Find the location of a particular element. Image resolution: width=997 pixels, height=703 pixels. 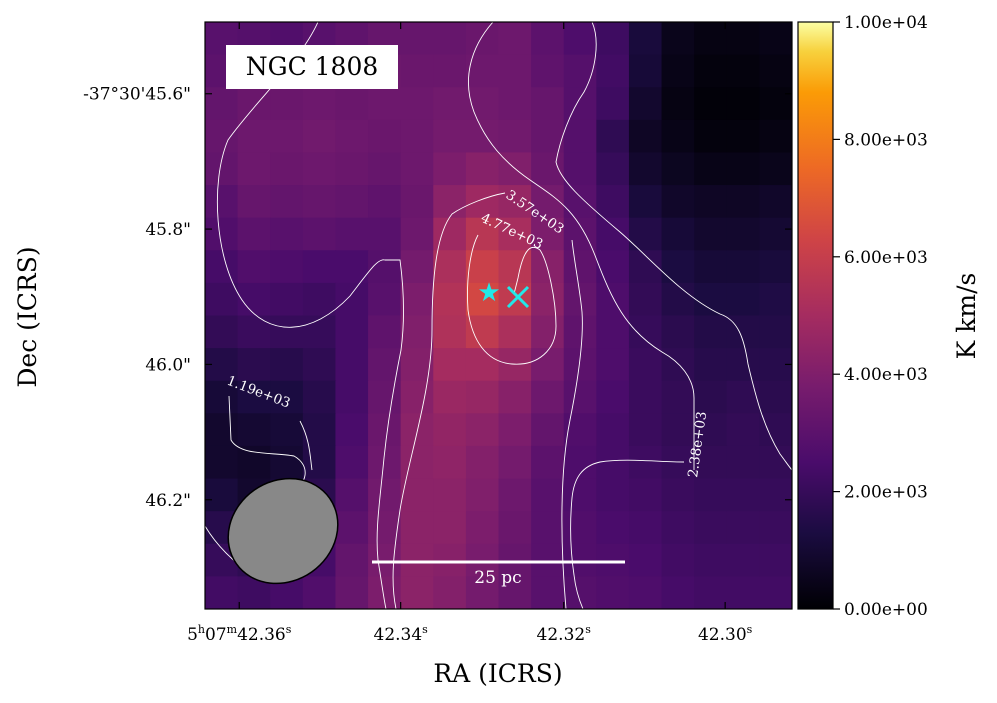

y-tick-label: 46.0" is located at coordinates (168, 365).